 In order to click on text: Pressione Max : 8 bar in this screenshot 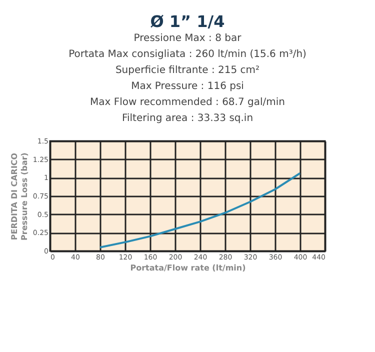, I will do `click(188, 38)`.